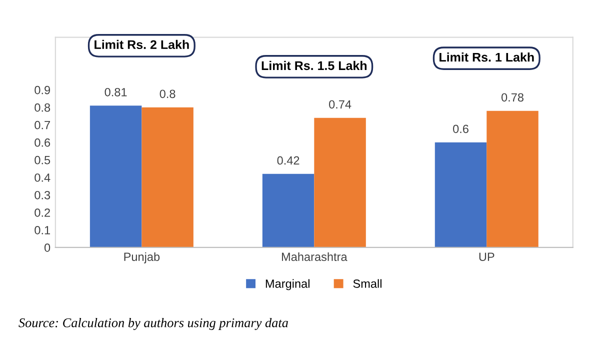  What do you see at coordinates (115, 92) in the screenshot?
I see `data-label: 0.81` at bounding box center [115, 92].